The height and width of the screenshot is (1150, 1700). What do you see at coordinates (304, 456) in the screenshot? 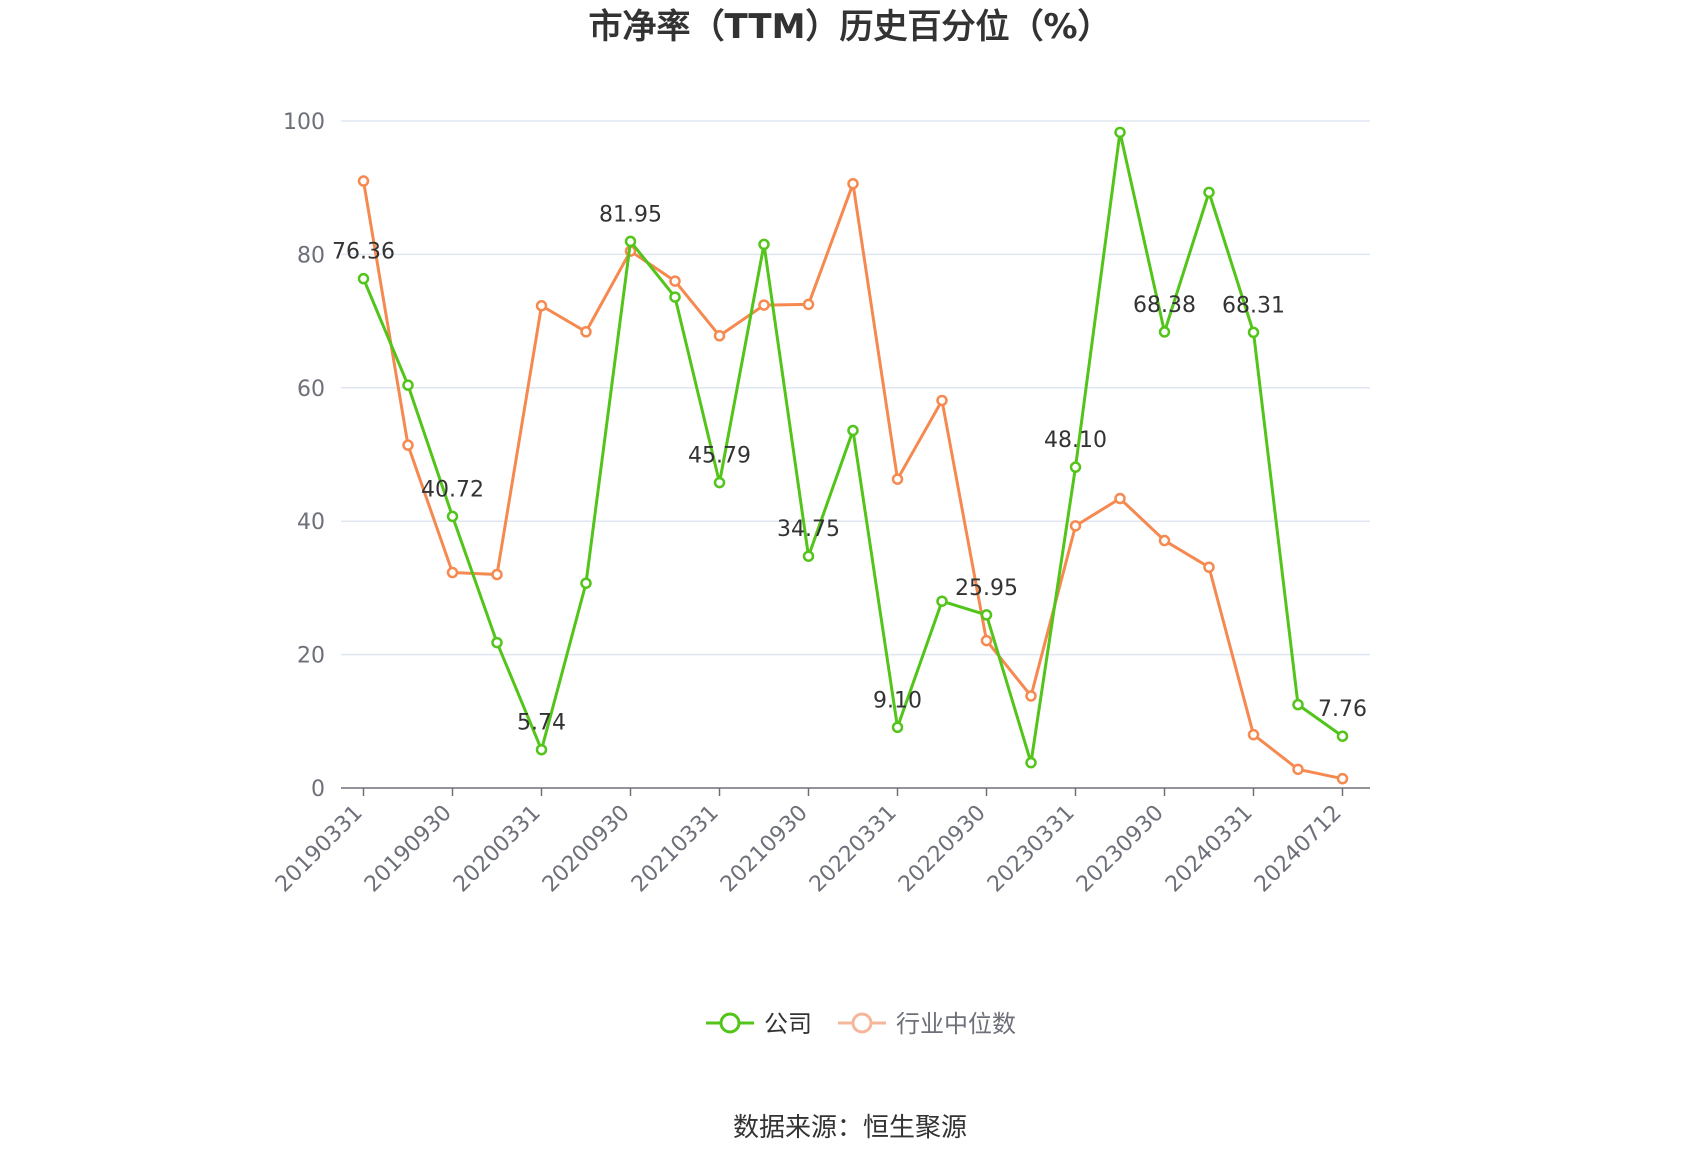
I see `y-axis: 0 20 40 60 80 100` at bounding box center [304, 456].